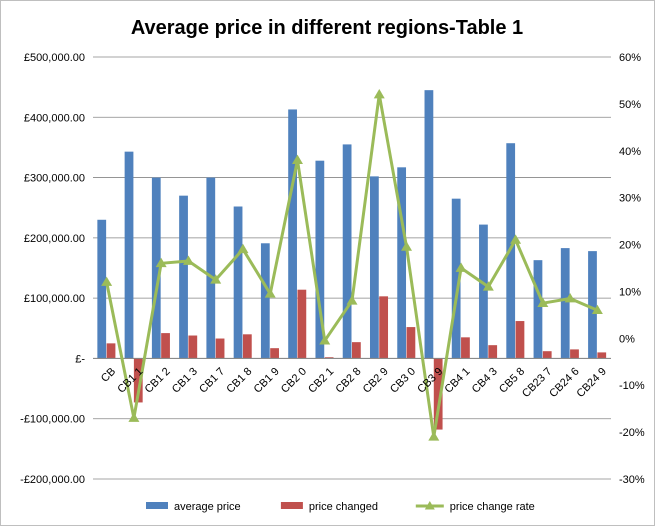 The height and width of the screenshot is (526, 655). I want to click on right-tick-label: -30%, so click(632, 480).